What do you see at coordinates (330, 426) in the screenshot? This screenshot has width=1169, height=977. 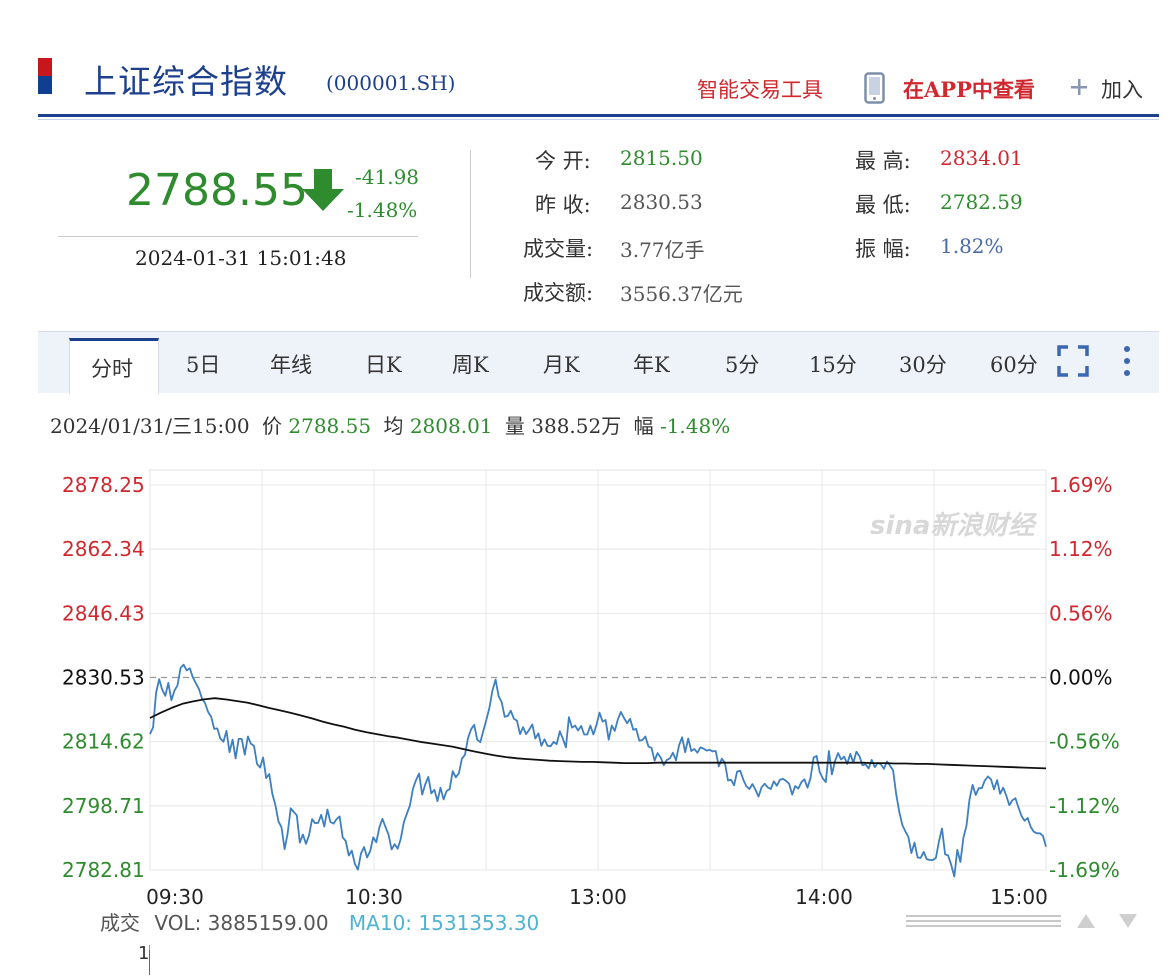 I see `info-price: 2788.55` at bounding box center [330, 426].